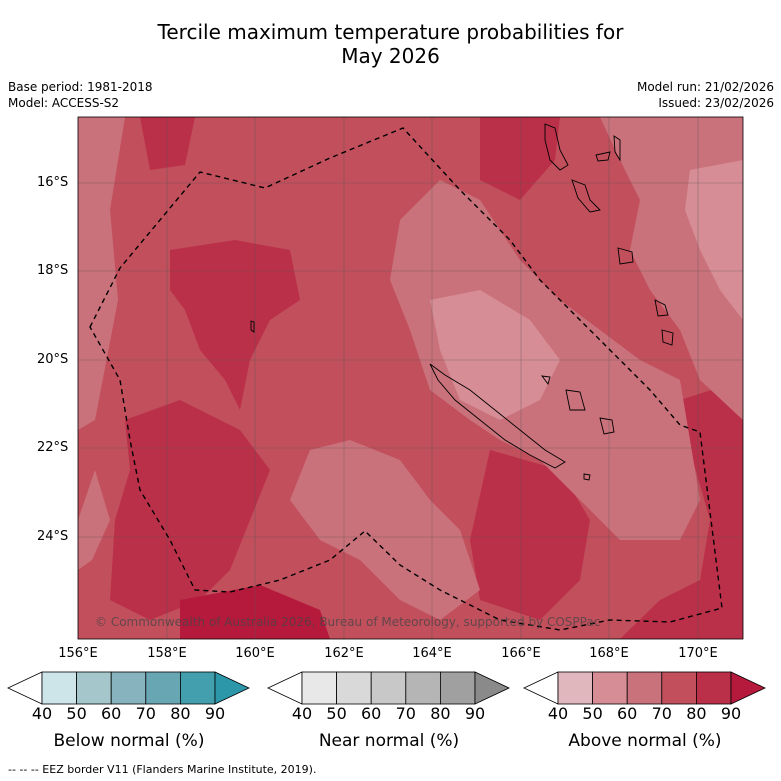  I want to click on below-colorbar-tick-label: 80, so click(180, 713).